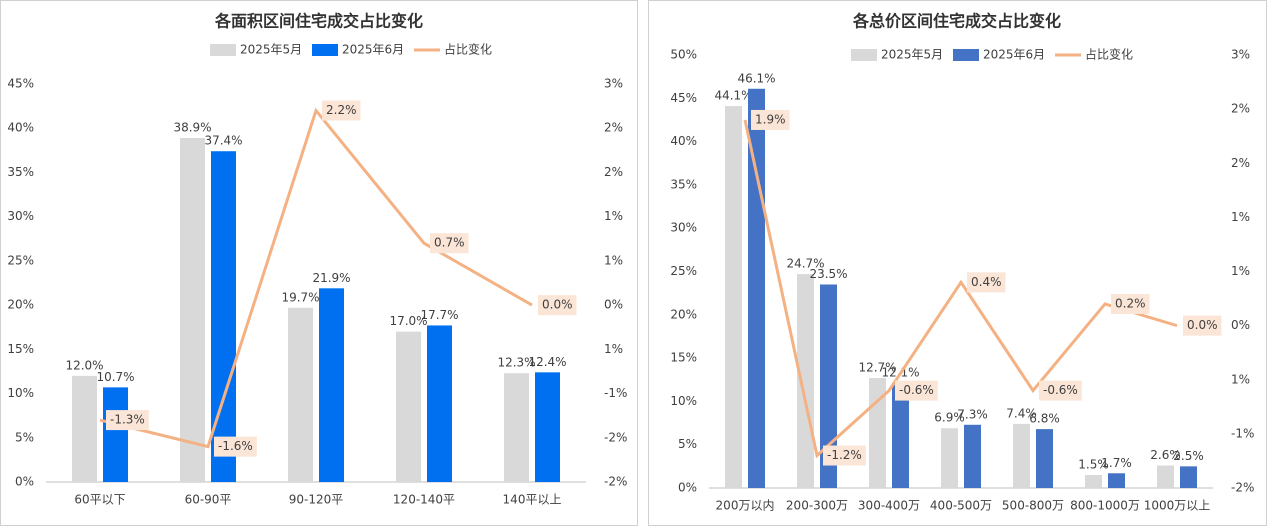  I want to click on x-tick-label: 60-90平, so click(208, 500).